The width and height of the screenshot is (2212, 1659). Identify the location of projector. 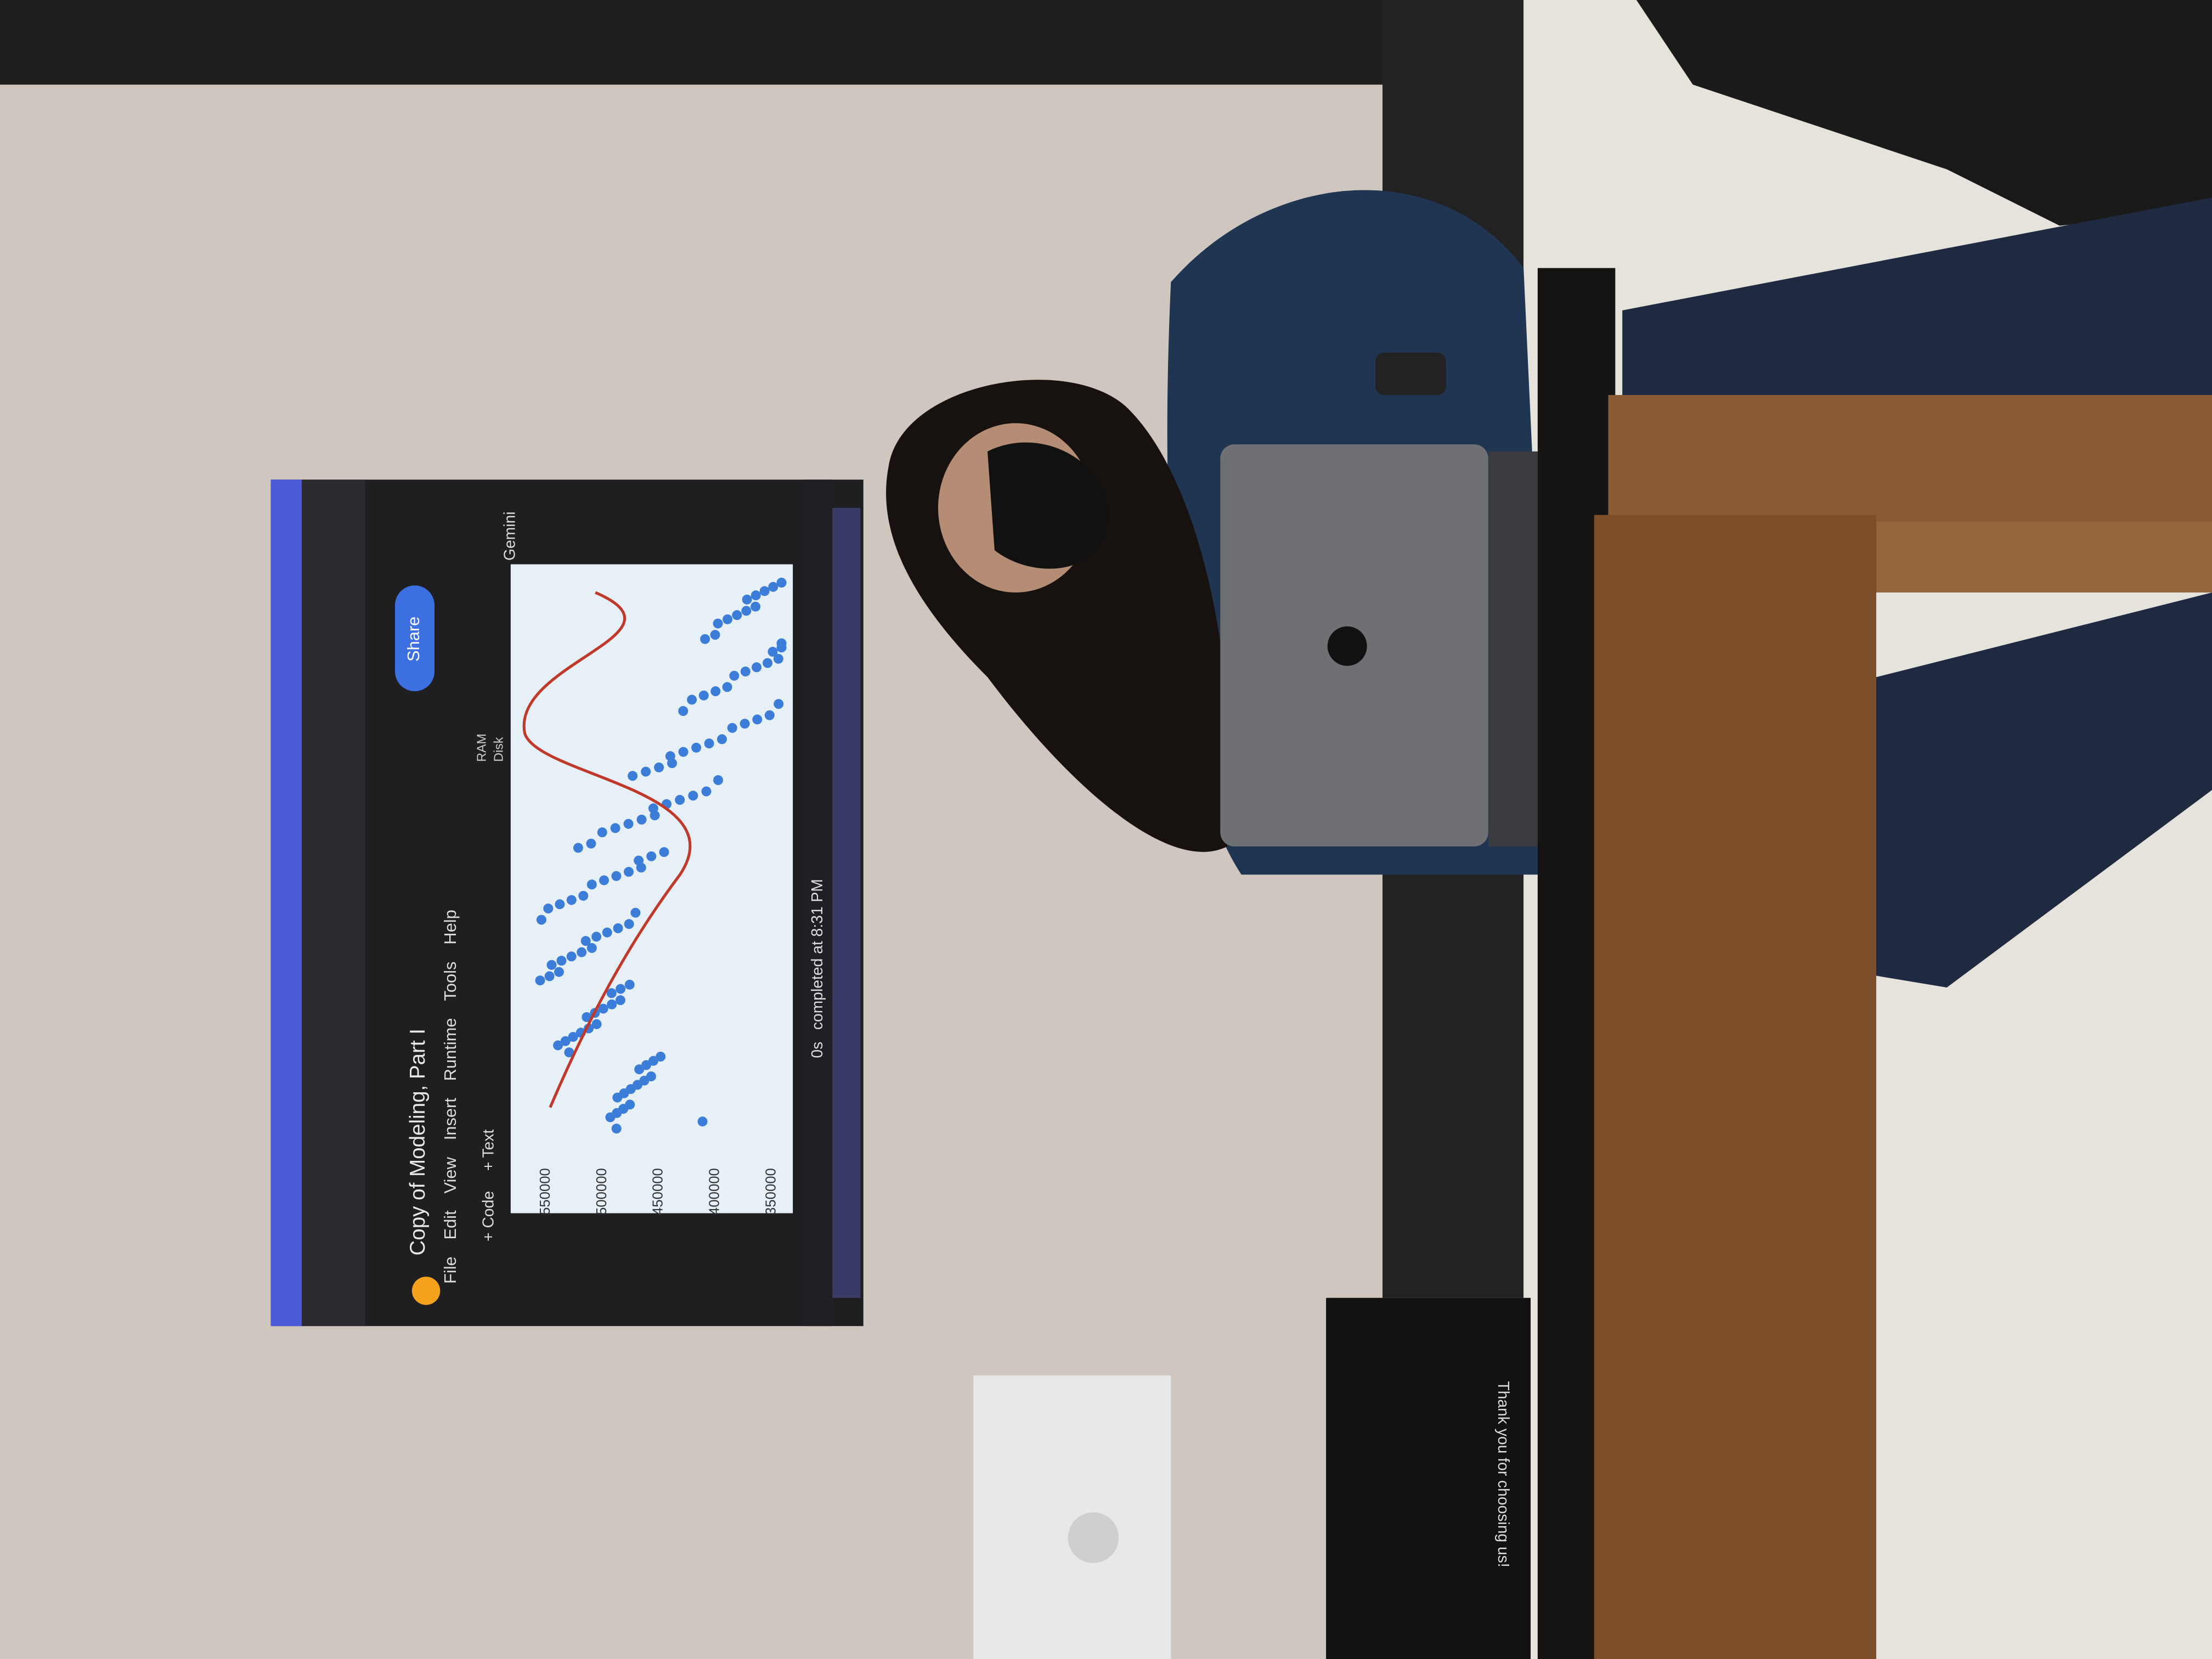
(1072, 1517).